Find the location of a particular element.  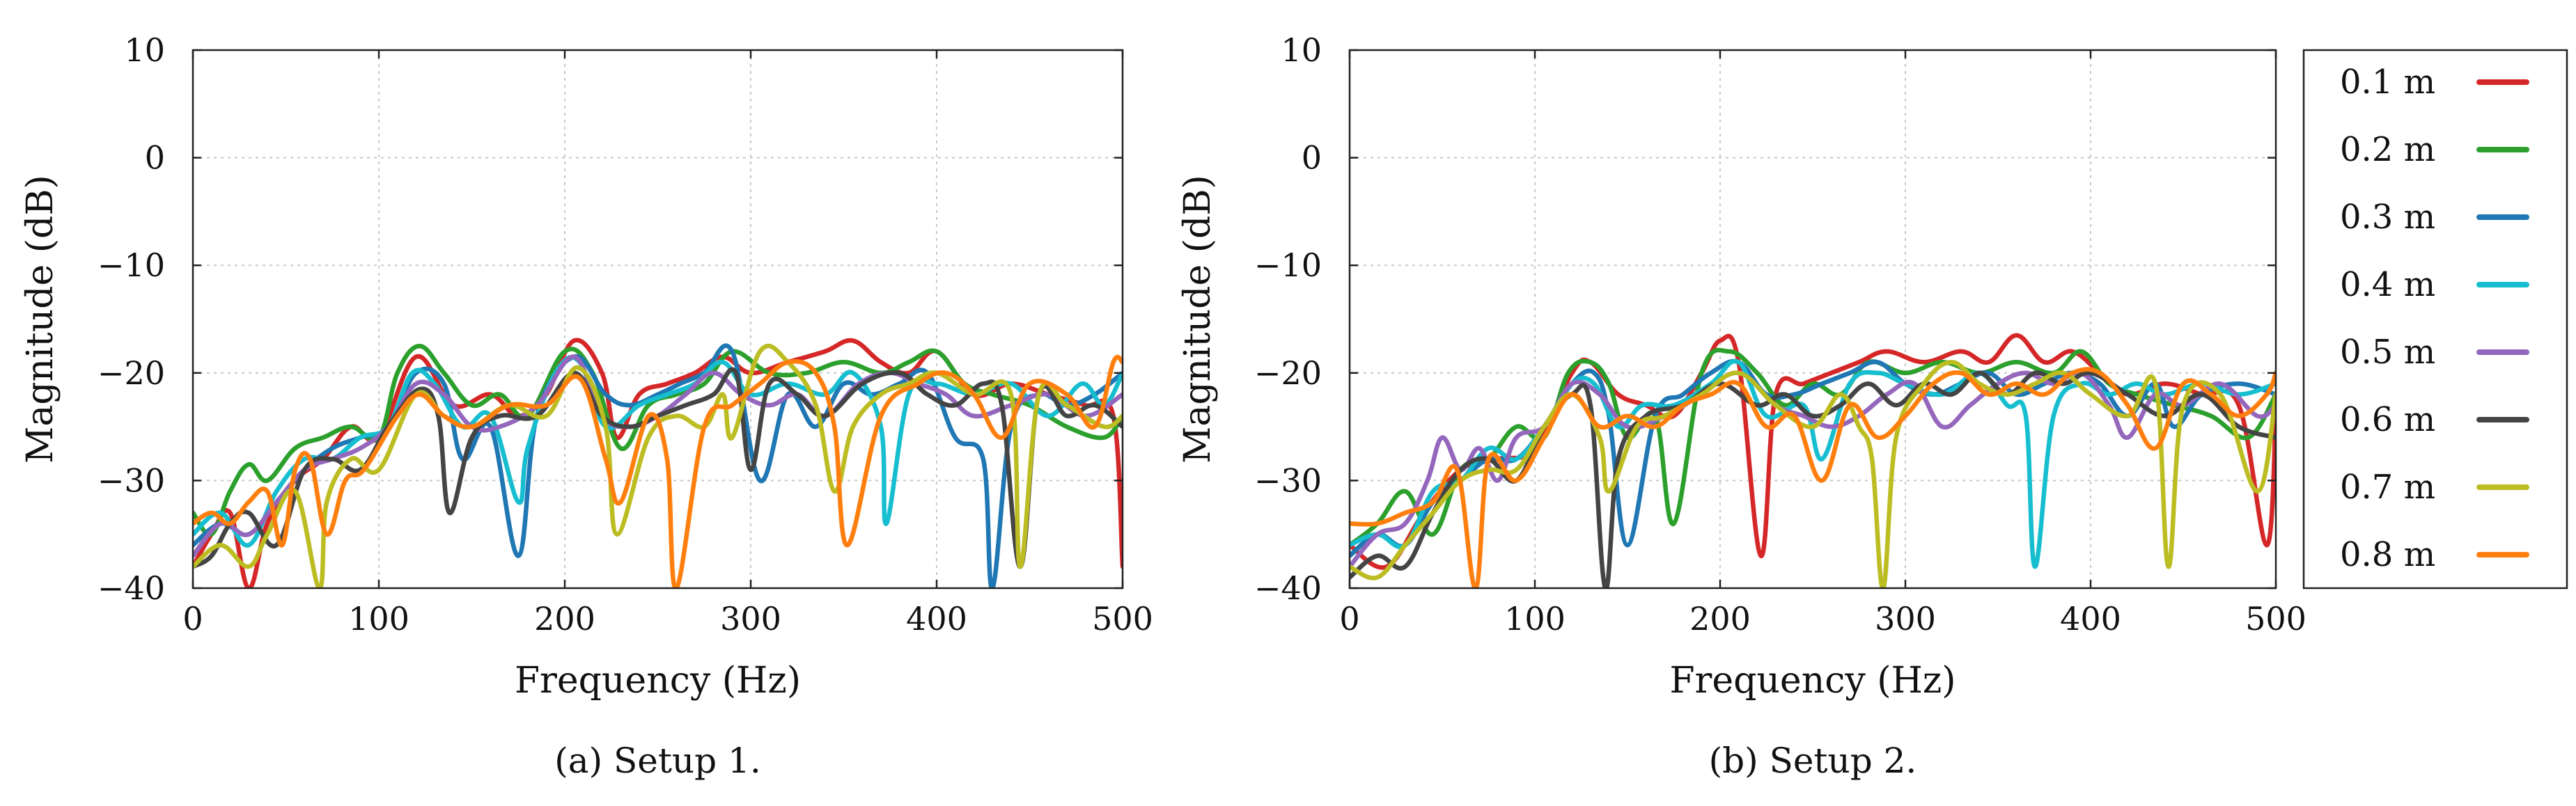

series-line-0-1m is located at coordinates (1813, 451).